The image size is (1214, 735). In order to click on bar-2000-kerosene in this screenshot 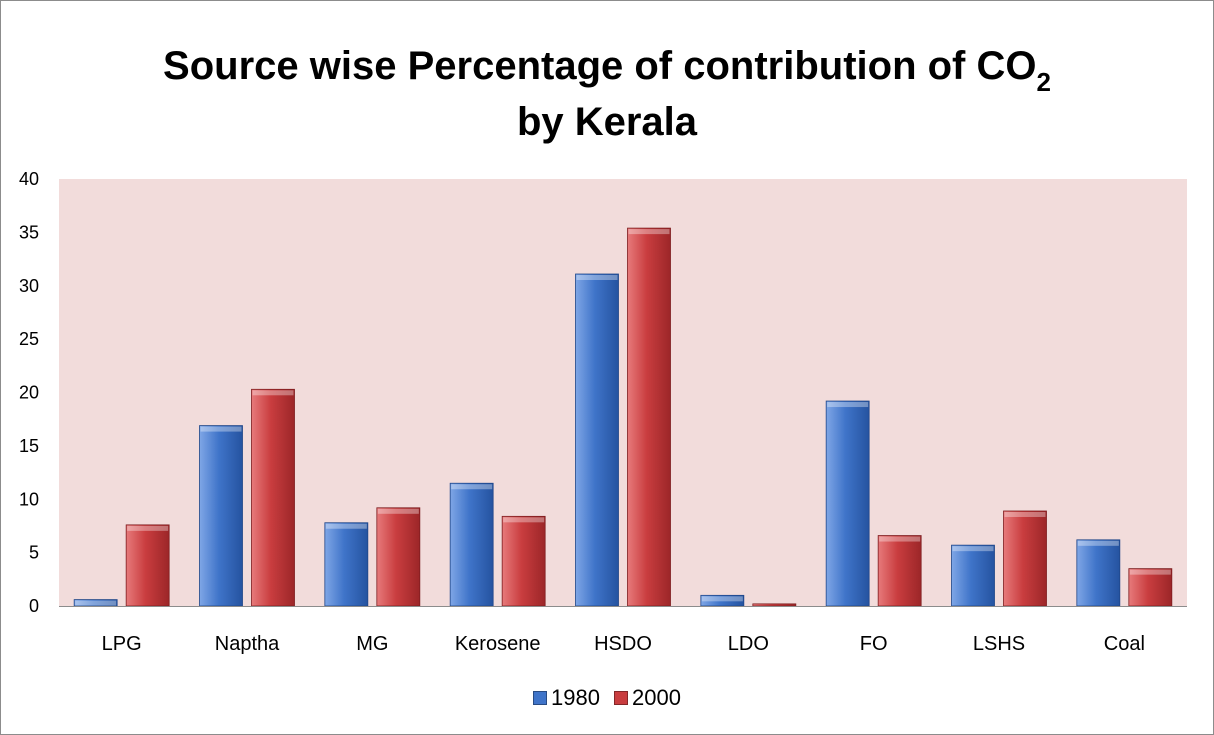, I will do `click(523, 561)`.